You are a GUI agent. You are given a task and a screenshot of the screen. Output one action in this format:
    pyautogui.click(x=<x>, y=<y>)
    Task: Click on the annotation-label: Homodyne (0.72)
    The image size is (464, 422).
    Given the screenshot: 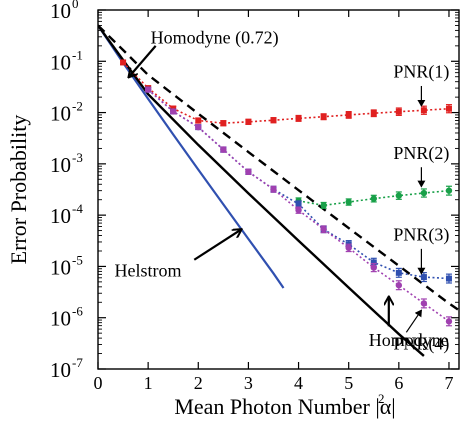 What is the action you would take?
    pyautogui.click(x=215, y=38)
    